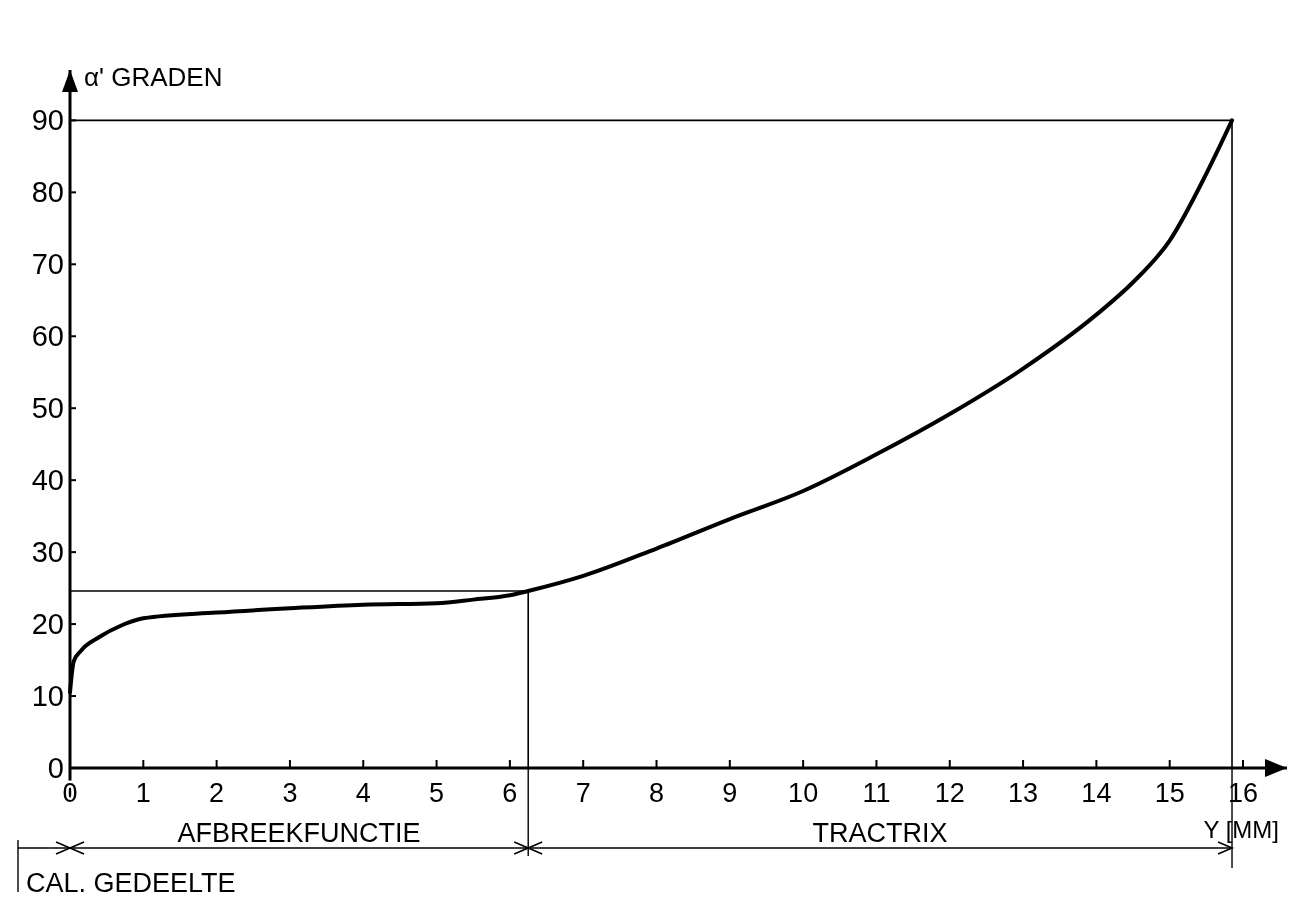 Image resolution: width=1305 pixels, height=924 pixels. What do you see at coordinates (217, 793) in the screenshot?
I see `x-tick-label: 2` at bounding box center [217, 793].